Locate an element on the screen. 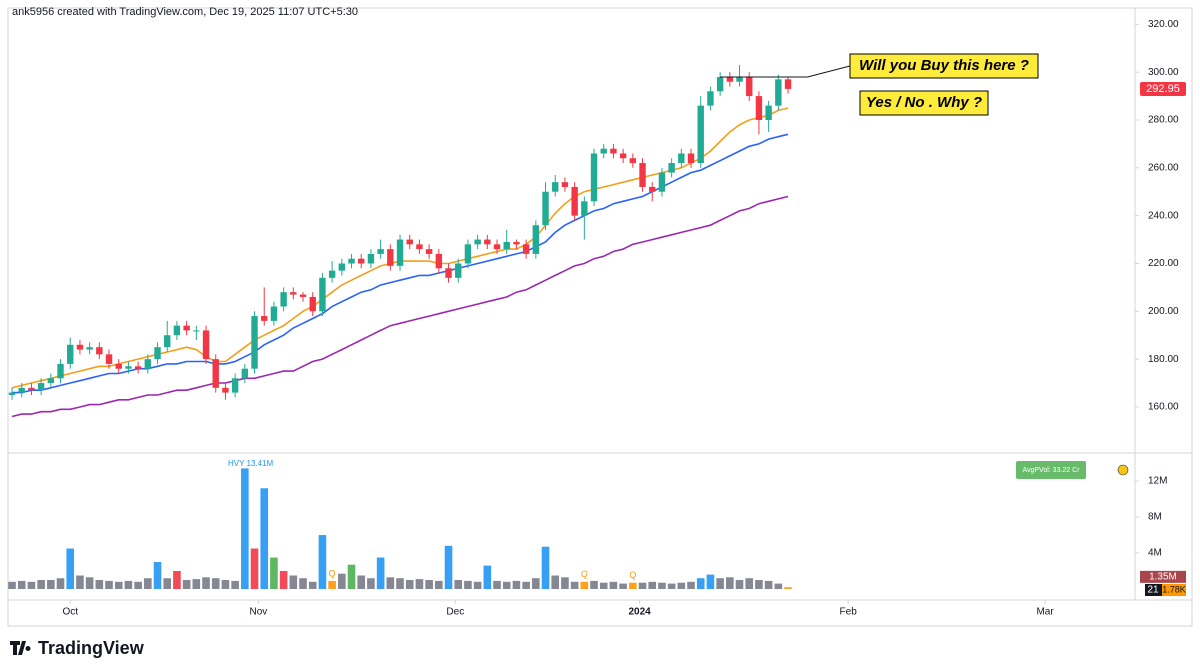 The width and height of the screenshot is (1200, 672). hvy-label: HVY 13.41M is located at coordinates (251, 463).